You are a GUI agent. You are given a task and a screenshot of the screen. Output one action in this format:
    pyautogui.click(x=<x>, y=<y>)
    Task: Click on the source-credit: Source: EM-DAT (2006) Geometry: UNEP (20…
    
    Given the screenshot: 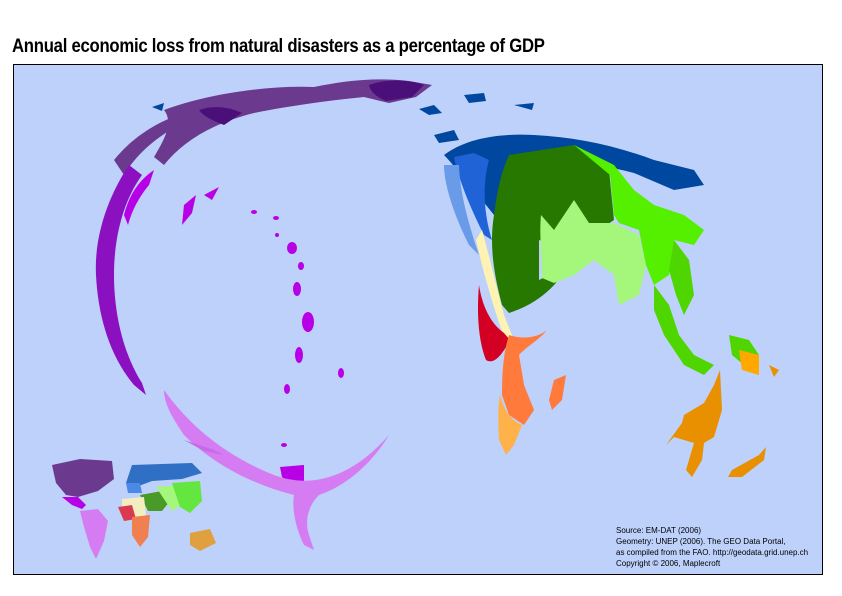 What is the action you would take?
    pyautogui.click(x=712, y=547)
    